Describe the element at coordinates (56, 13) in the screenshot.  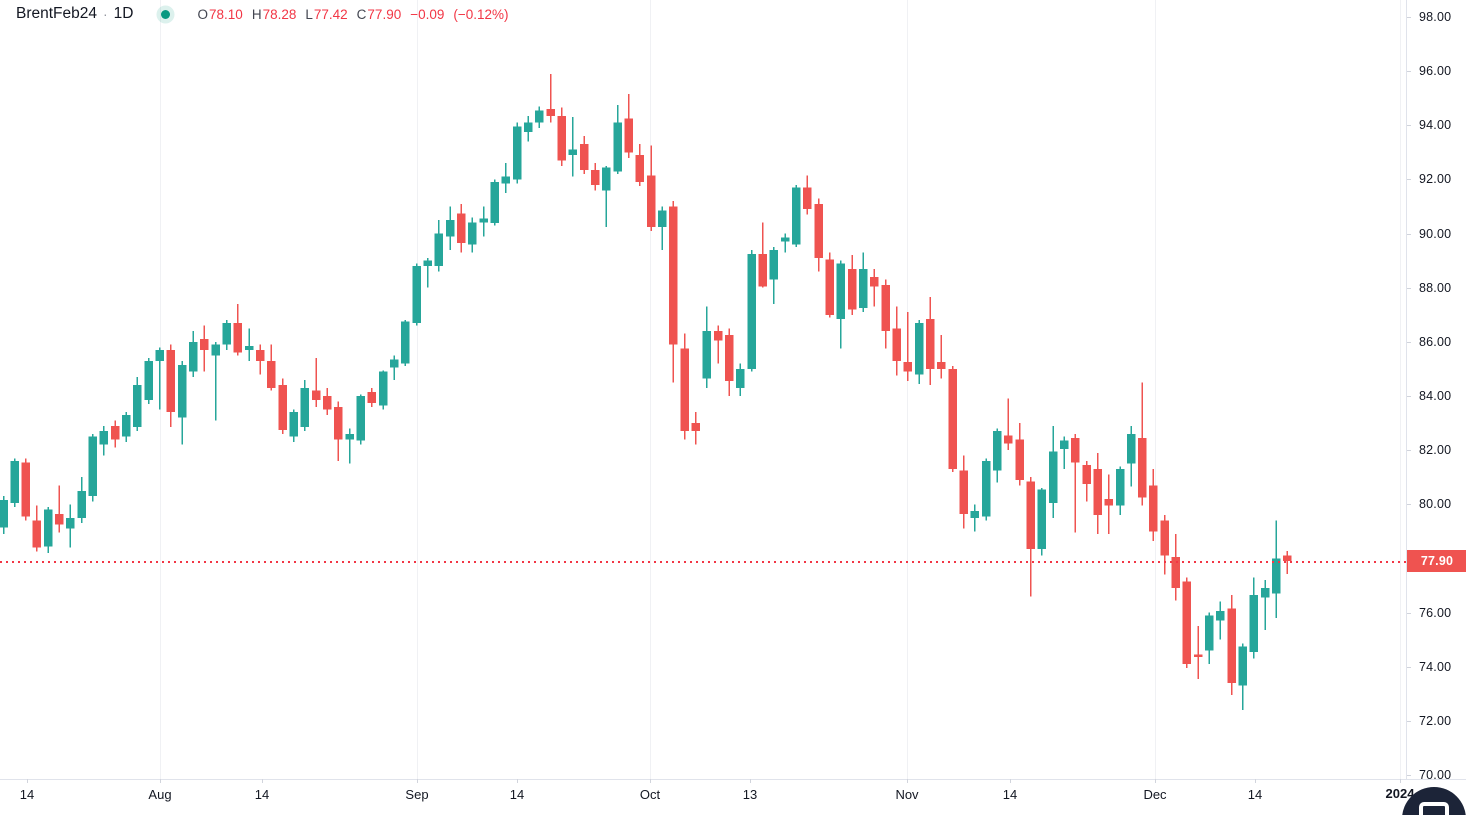
I see `symbol-name: BrentFeb24` at that location.